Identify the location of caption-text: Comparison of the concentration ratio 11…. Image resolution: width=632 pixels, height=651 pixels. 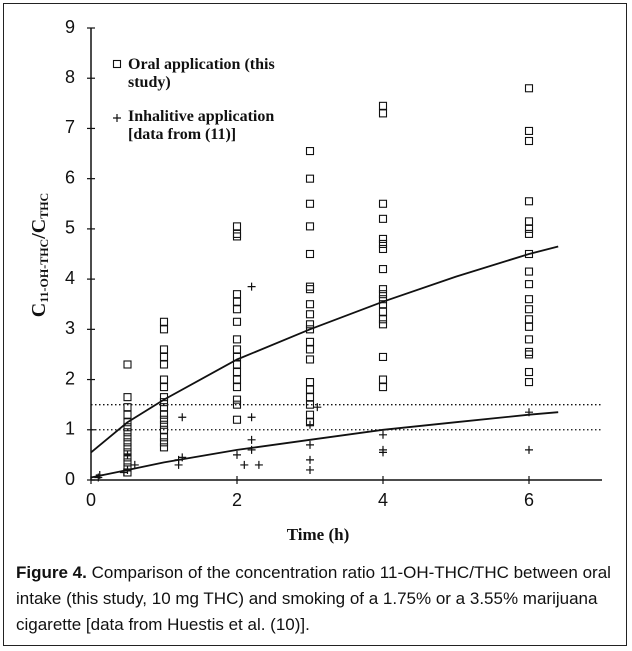
(313, 598).